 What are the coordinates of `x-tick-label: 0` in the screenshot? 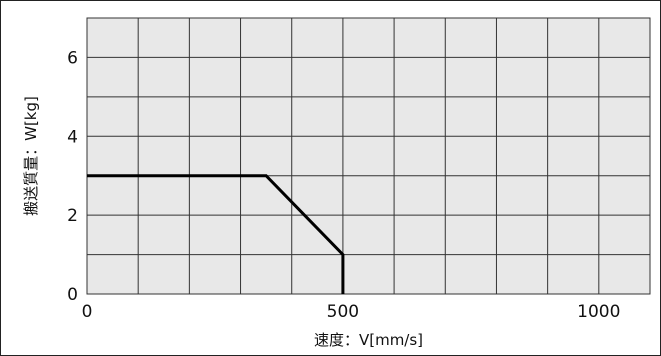 It's located at (87, 312).